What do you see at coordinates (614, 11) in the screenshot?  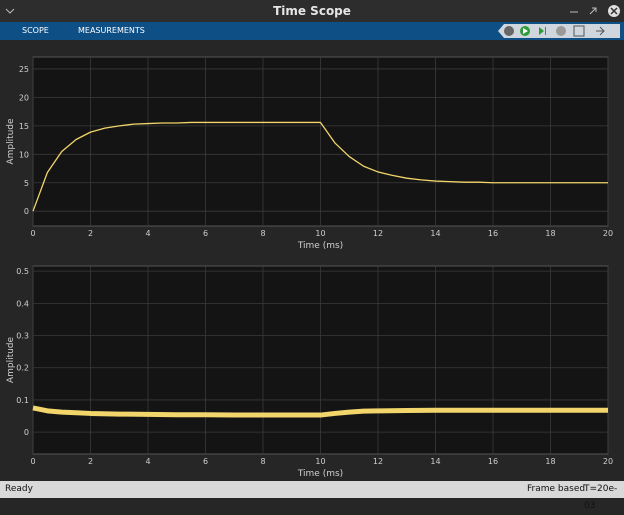 I see `close-icon` at bounding box center [614, 11].